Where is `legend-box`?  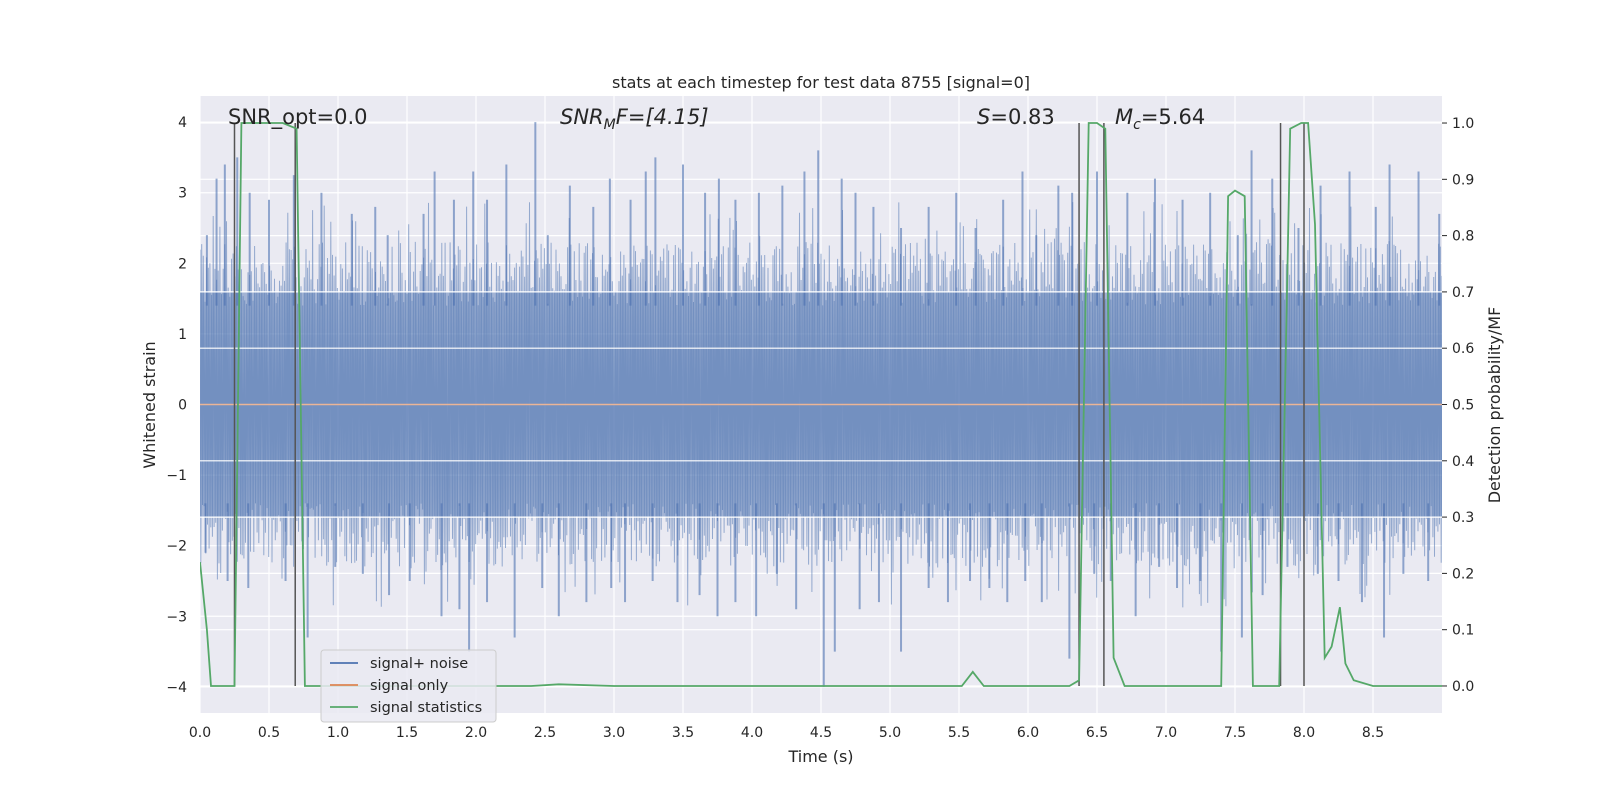 legend-box is located at coordinates (408, 686).